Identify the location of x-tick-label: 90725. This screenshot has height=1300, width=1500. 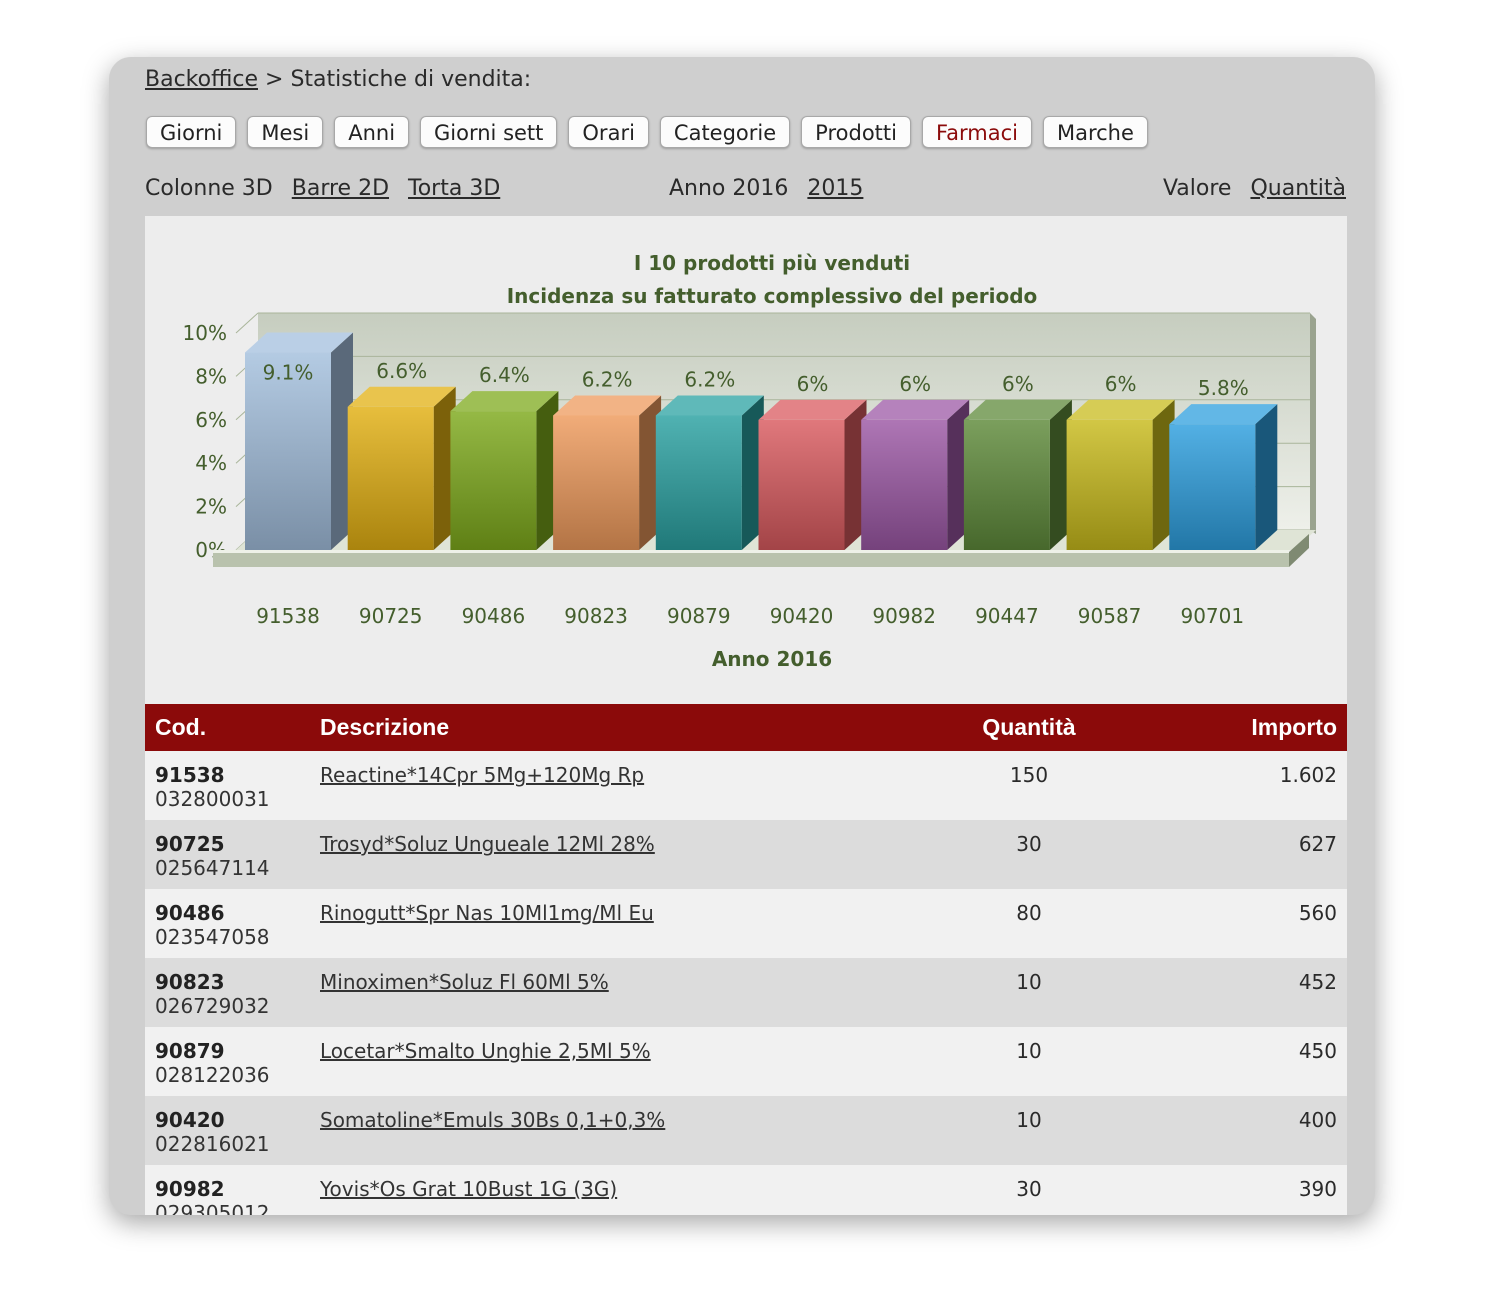
(391, 616).